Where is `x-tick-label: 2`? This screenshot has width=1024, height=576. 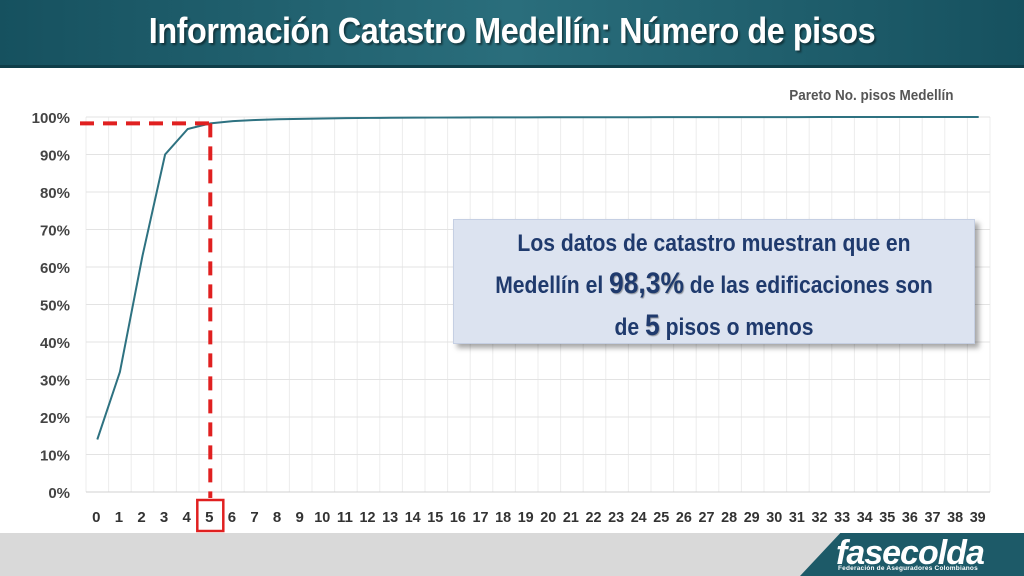 x-tick-label: 2 is located at coordinates (141, 517).